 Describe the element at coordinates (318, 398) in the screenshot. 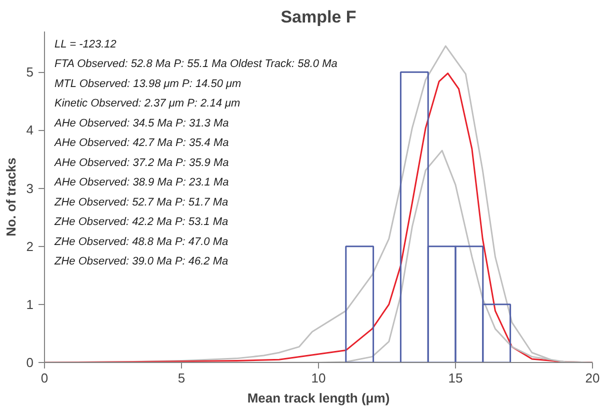

I see `x-axis-title: Mean track length (μm)` at that location.